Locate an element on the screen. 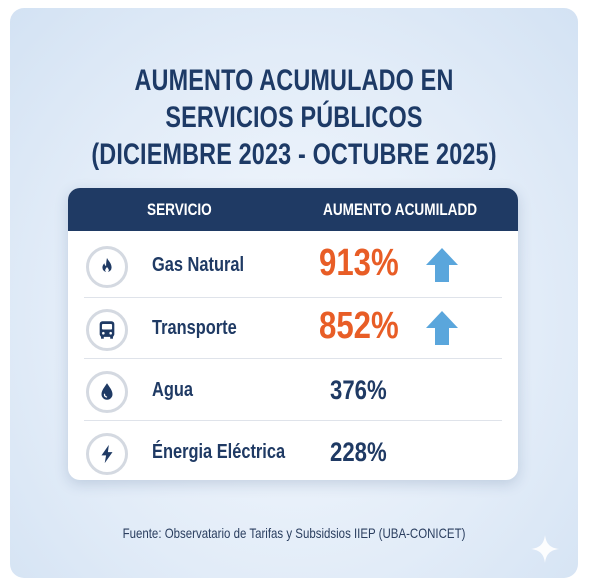 The width and height of the screenshot is (591, 588). table-header: SERVICIO AUMENTO ACUMILADD is located at coordinates (293, 209).